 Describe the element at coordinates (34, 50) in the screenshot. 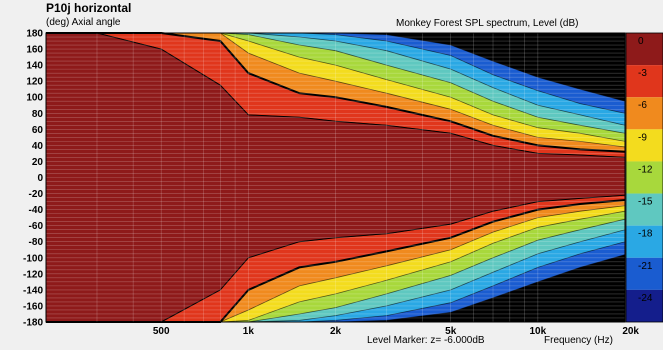

I see `y-tick-label: 160` at that location.